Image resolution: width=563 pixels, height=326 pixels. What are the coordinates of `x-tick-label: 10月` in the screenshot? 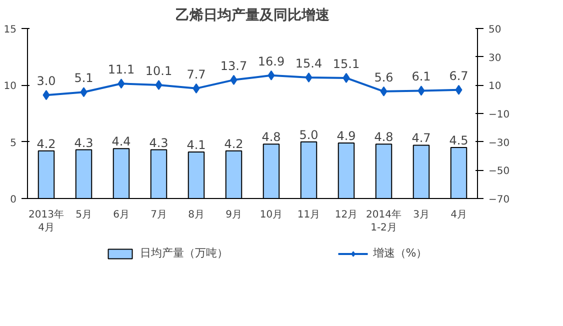 It's located at (271, 215).